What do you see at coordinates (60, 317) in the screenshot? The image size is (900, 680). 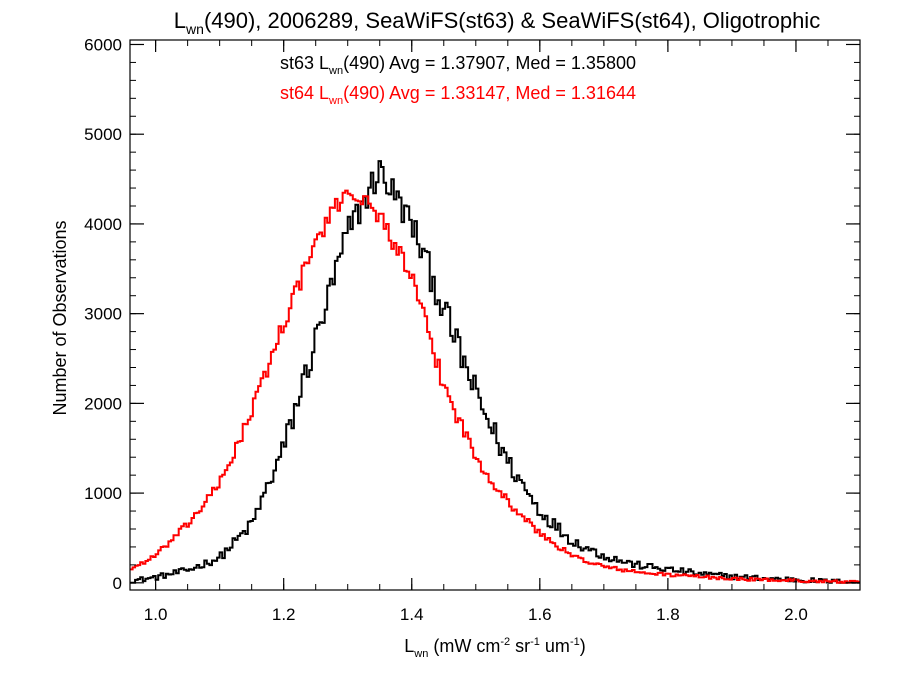 I see `y-axis-label: Number of Observations` at bounding box center [60, 317].